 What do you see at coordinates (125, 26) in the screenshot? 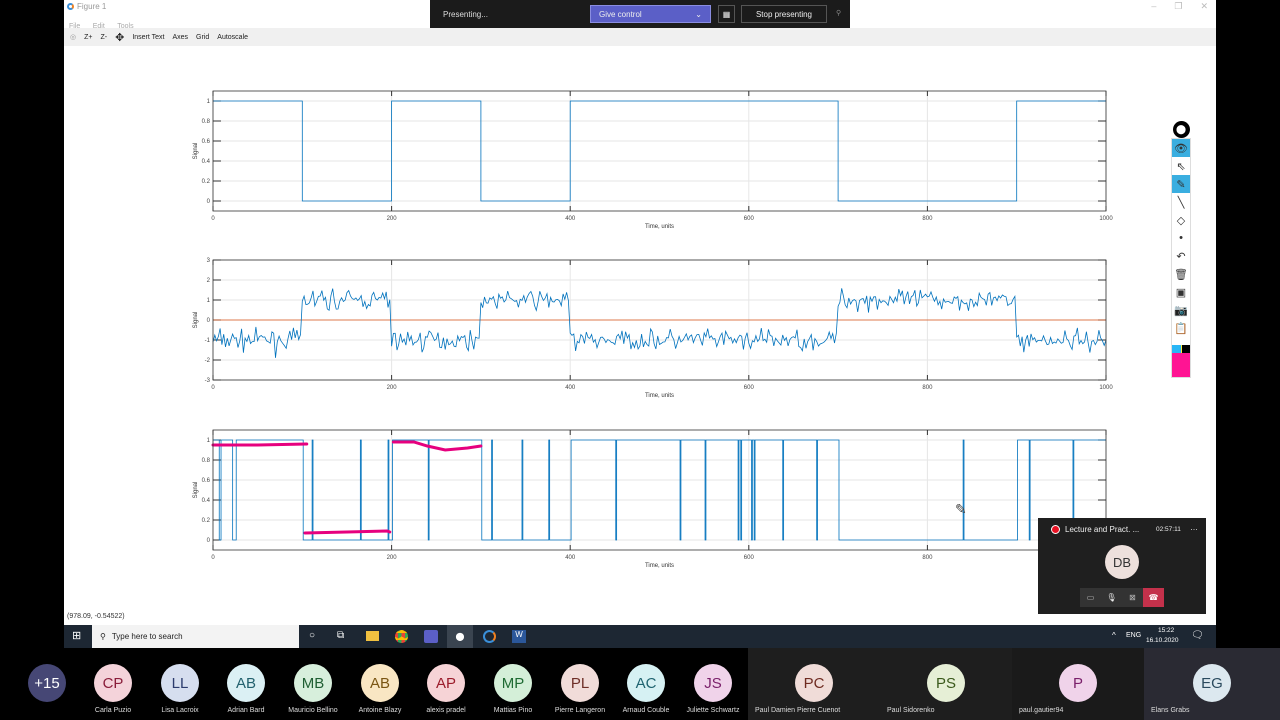
I see `menu-tools: Tools` at bounding box center [125, 26].